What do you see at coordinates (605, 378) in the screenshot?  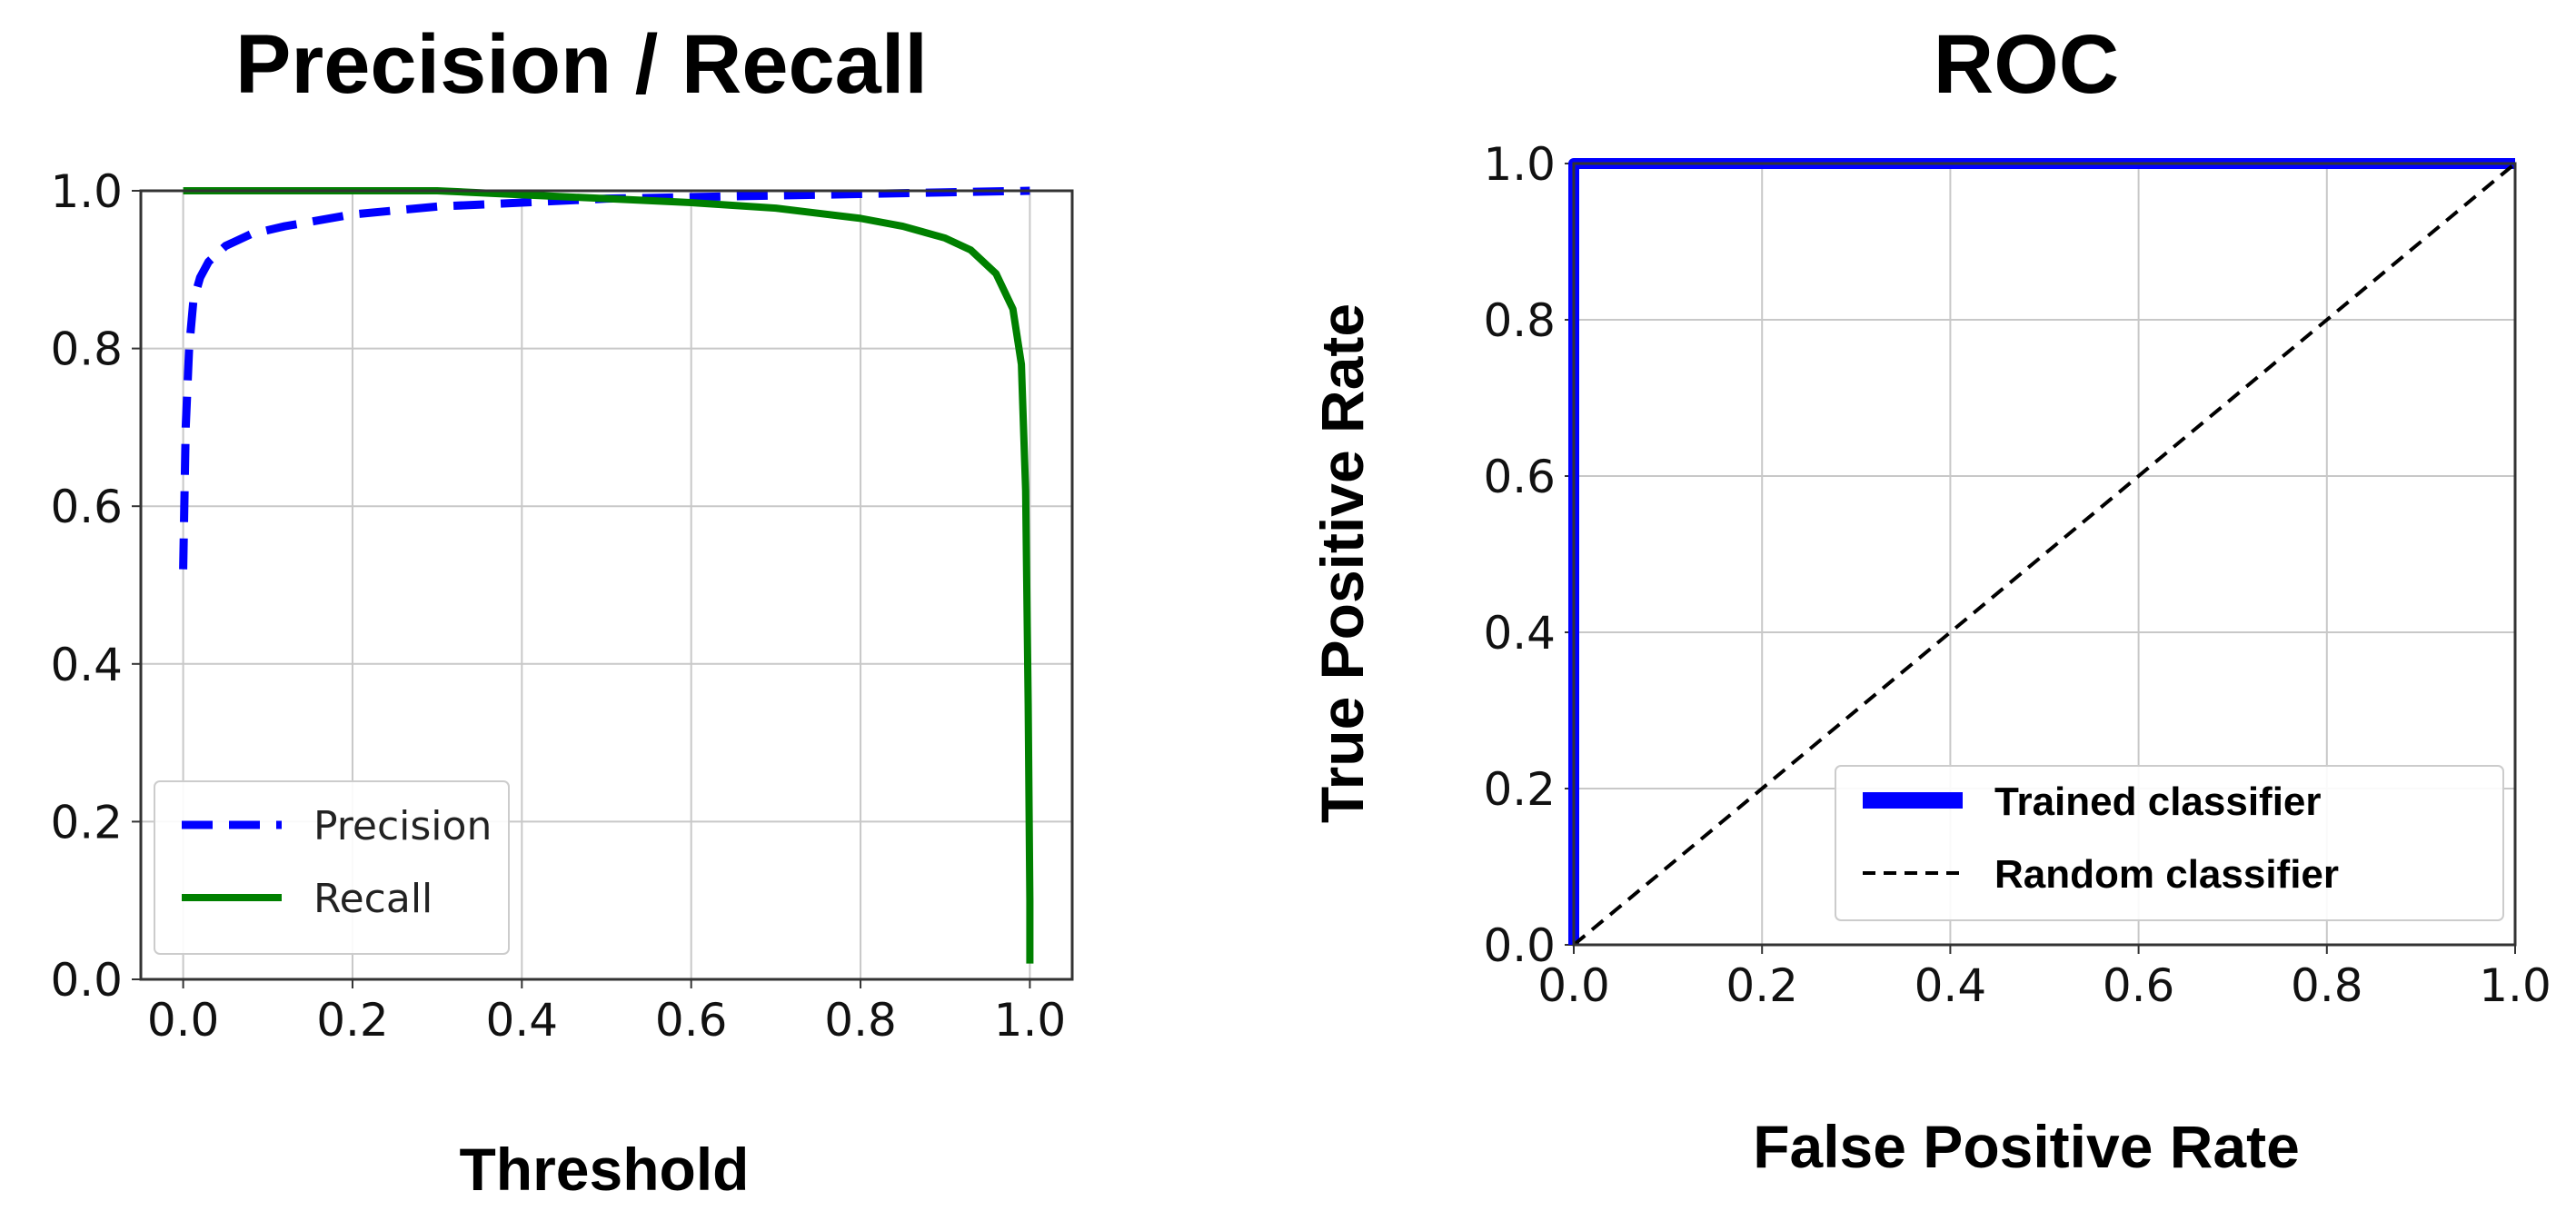 I see `series-line-precision` at bounding box center [605, 378].